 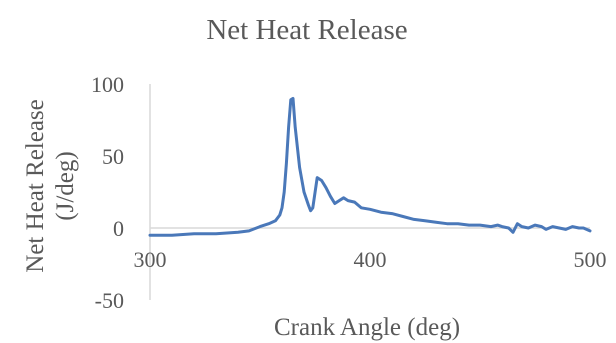 I want to click on y-axis-label-line-1: Net Heat Release, so click(x=35, y=186).